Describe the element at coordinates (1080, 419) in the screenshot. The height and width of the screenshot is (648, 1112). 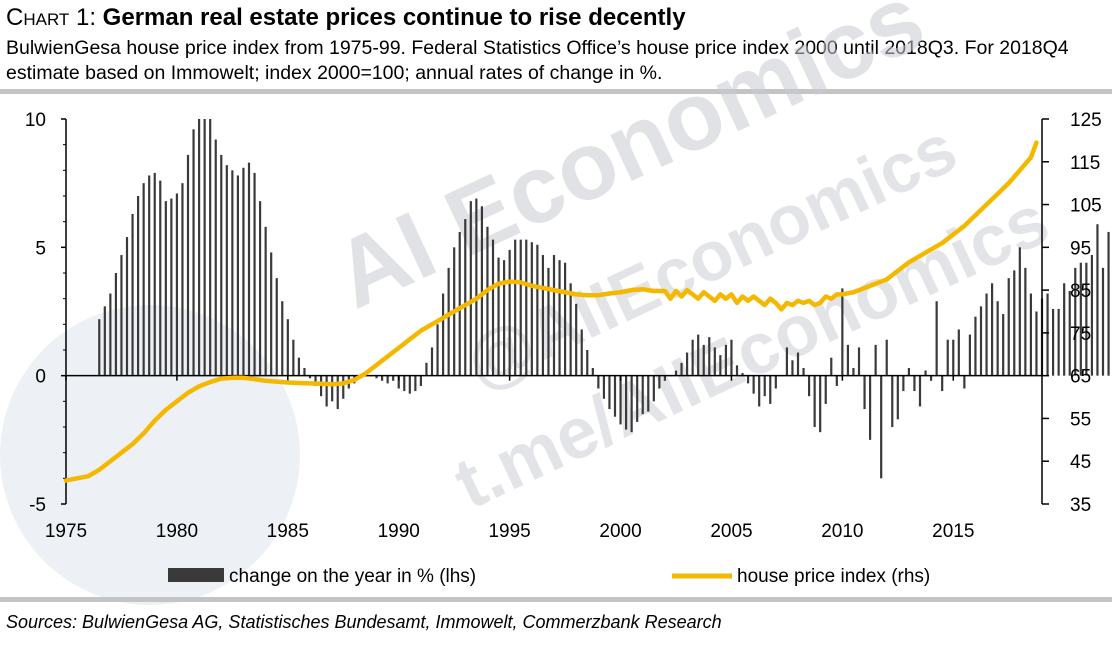
I see `right-axis-tick-label: 55` at that location.